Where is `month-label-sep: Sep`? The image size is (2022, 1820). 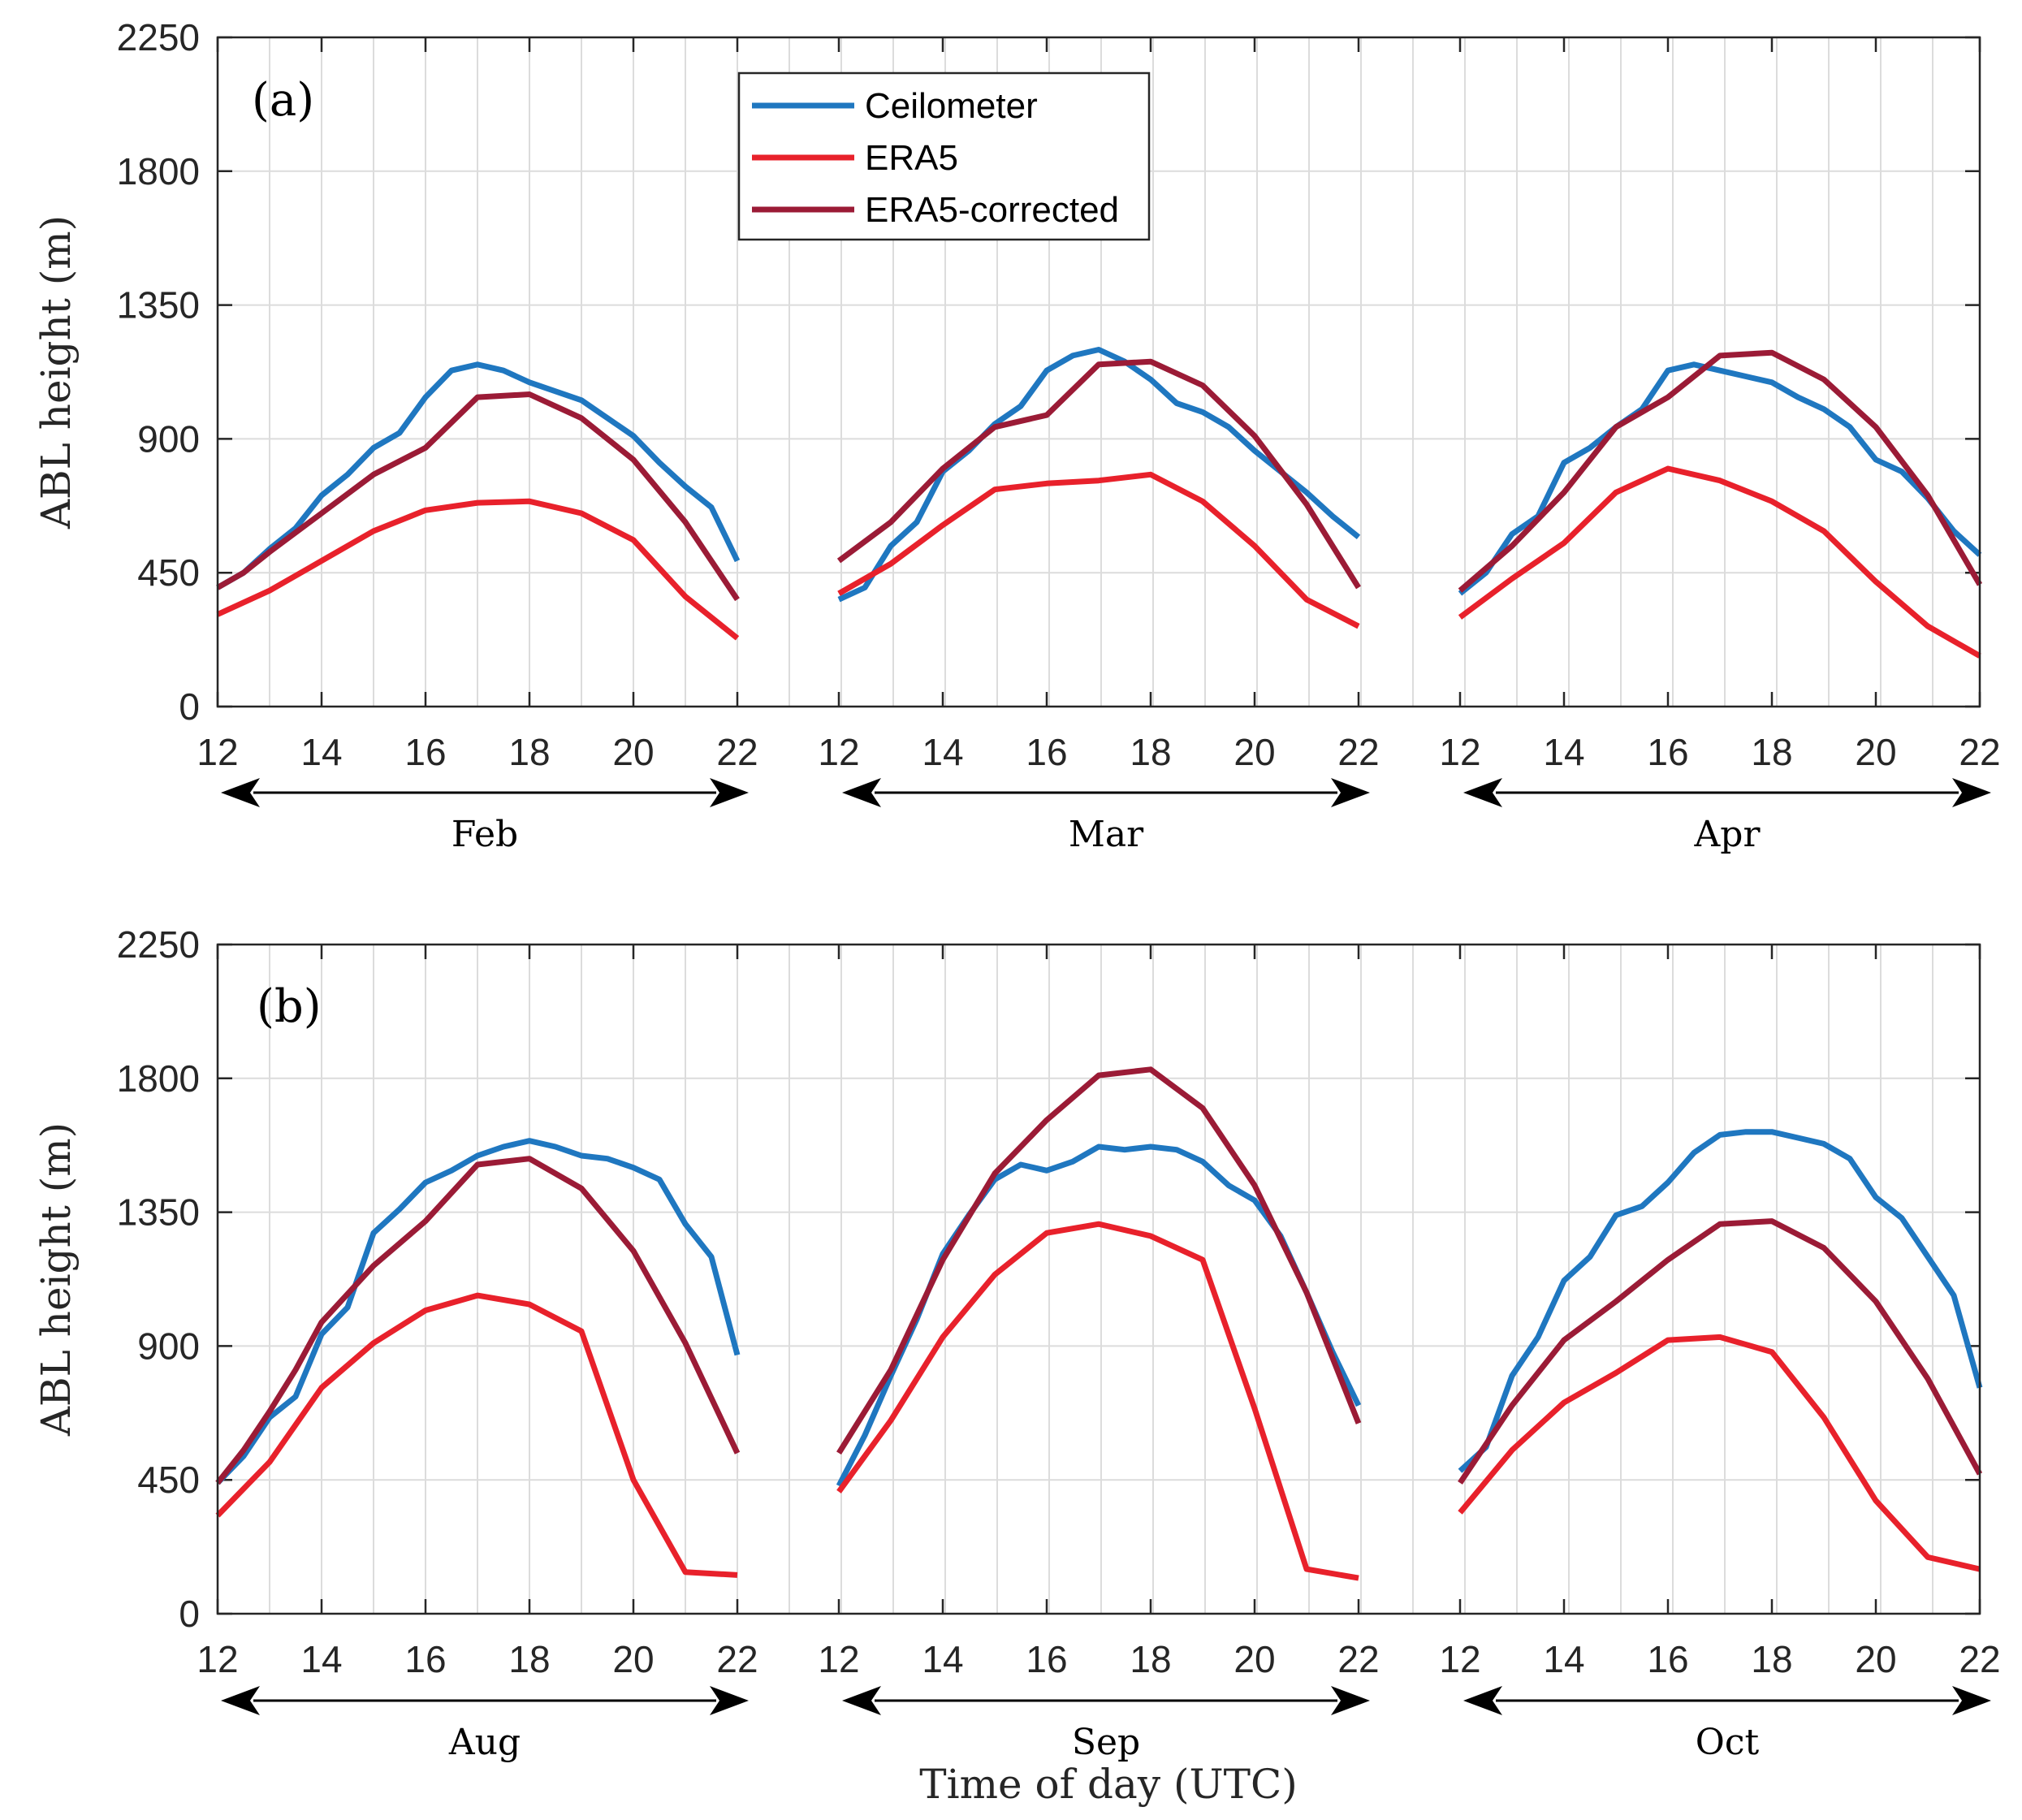 month-label-sep: Sep is located at coordinates (1106, 1743).